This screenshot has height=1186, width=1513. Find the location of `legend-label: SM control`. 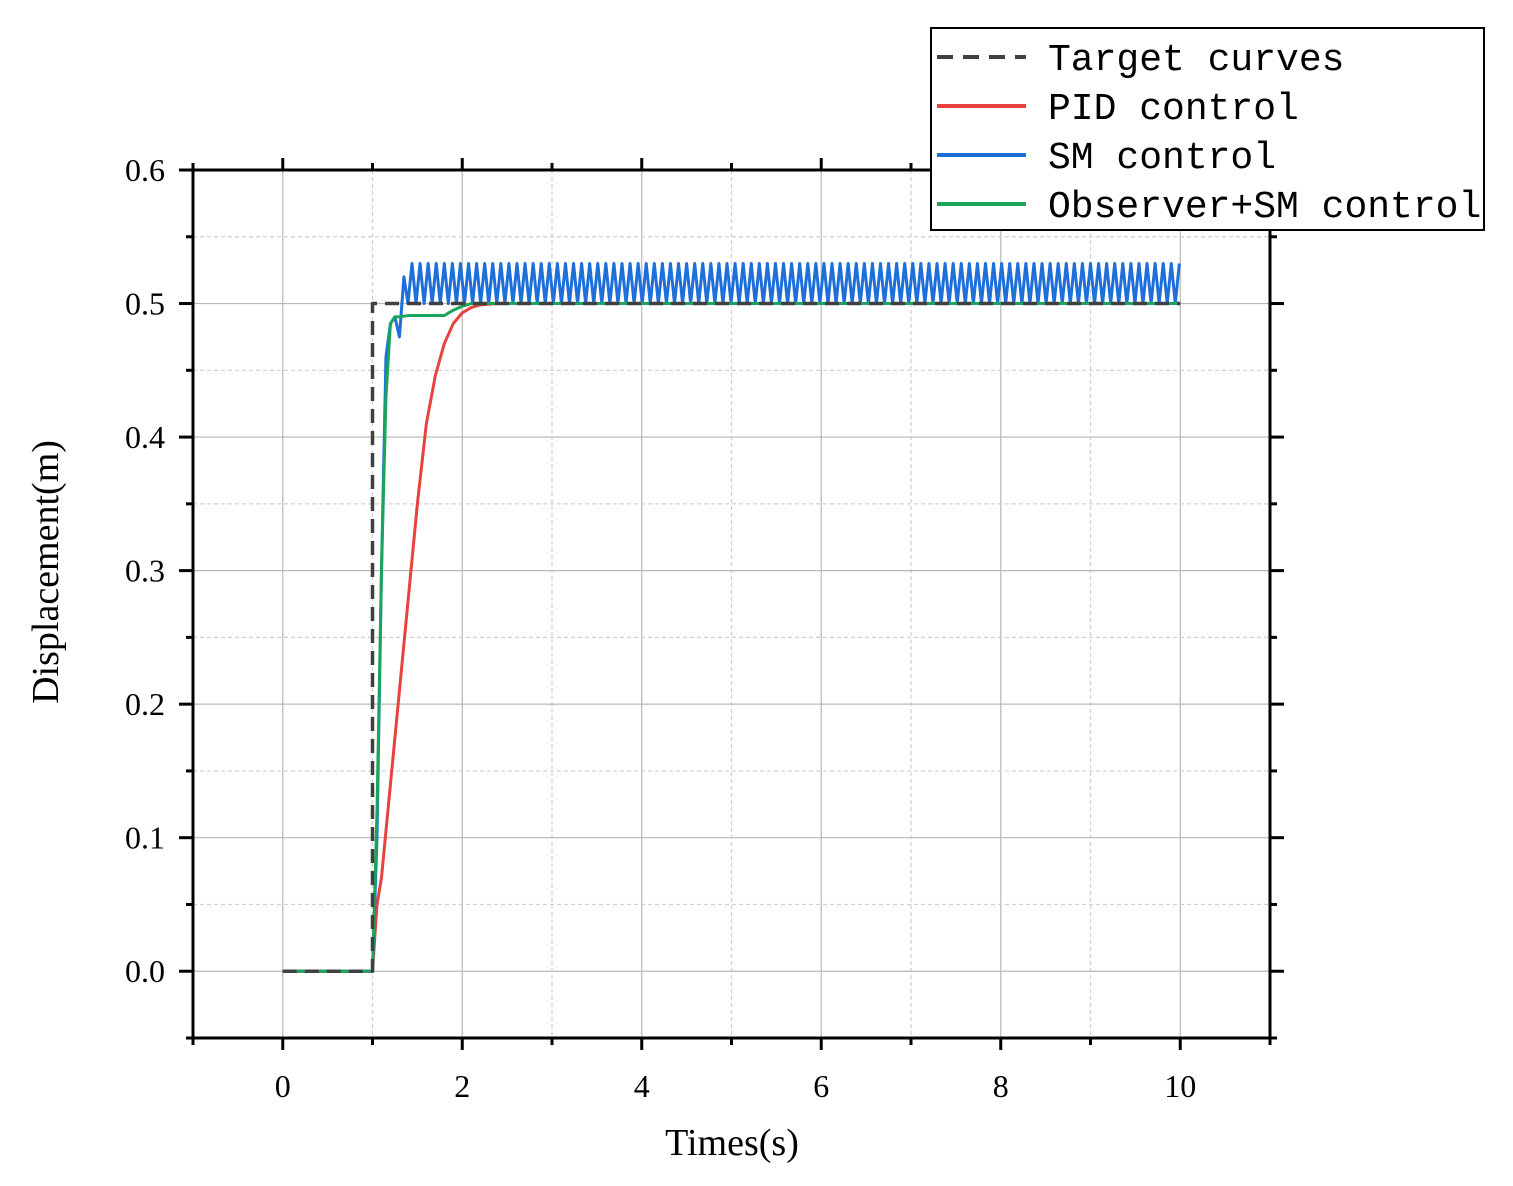

legend-label: SM control is located at coordinates (1162, 158).